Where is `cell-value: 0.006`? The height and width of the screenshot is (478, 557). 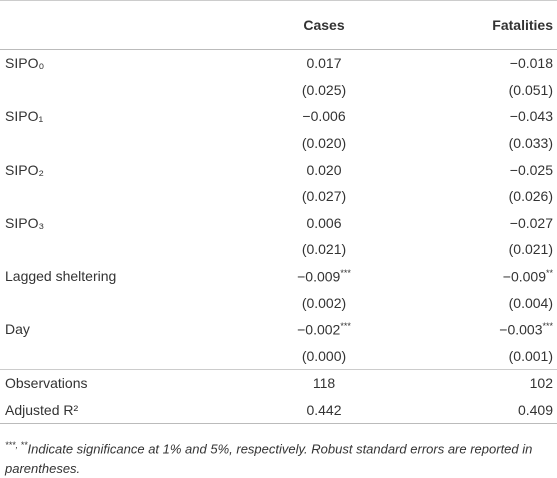
cell-value: 0.006 is located at coordinates (324, 222).